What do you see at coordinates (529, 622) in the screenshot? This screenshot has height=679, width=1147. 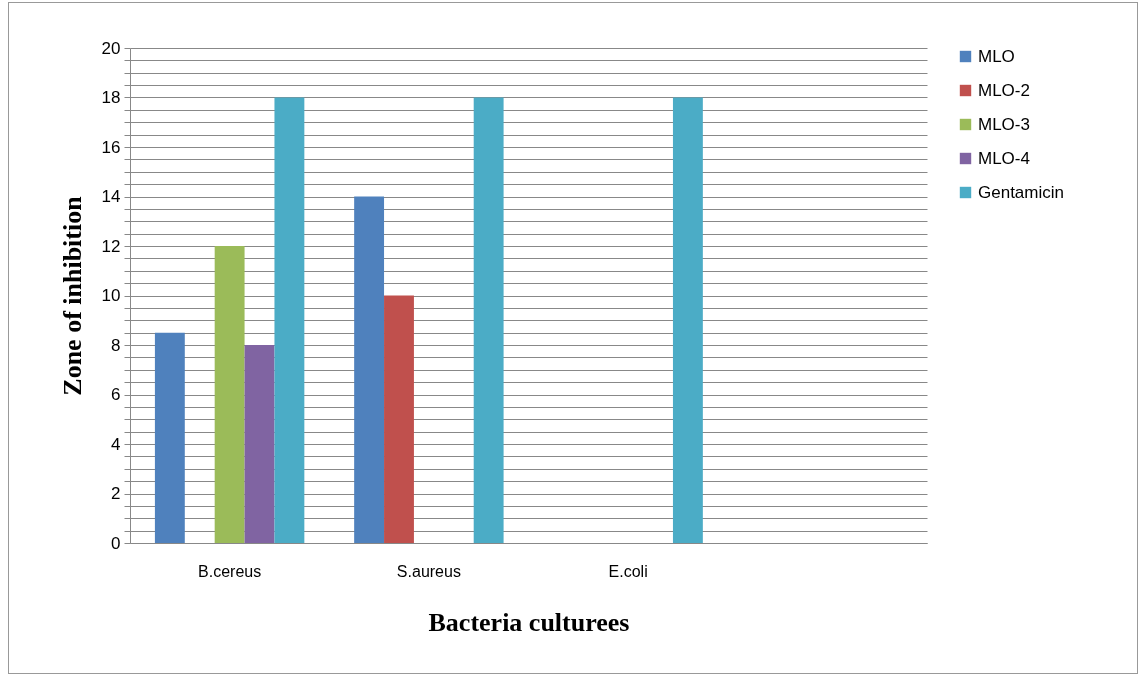 I see `x-axis-title: Bacteria culturees` at bounding box center [529, 622].